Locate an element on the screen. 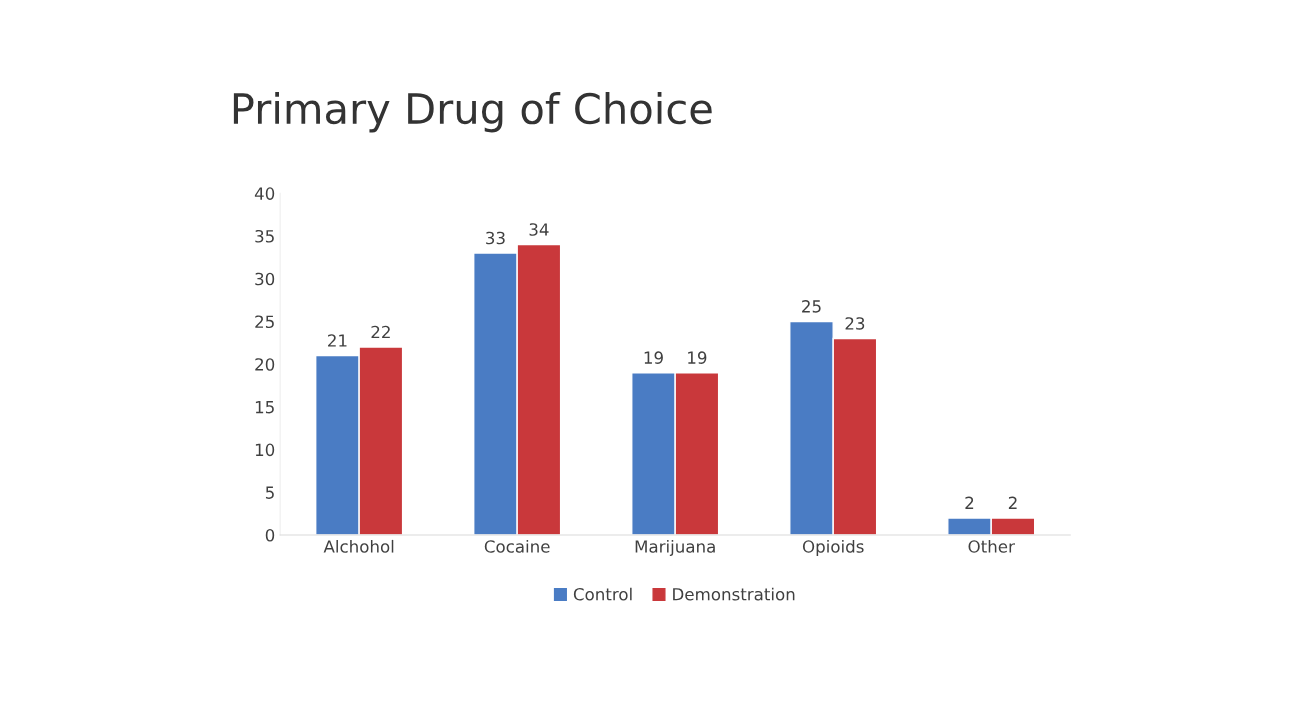 The height and width of the screenshot is (724, 1291). y-tick-label: 40 is located at coordinates (264, 193).